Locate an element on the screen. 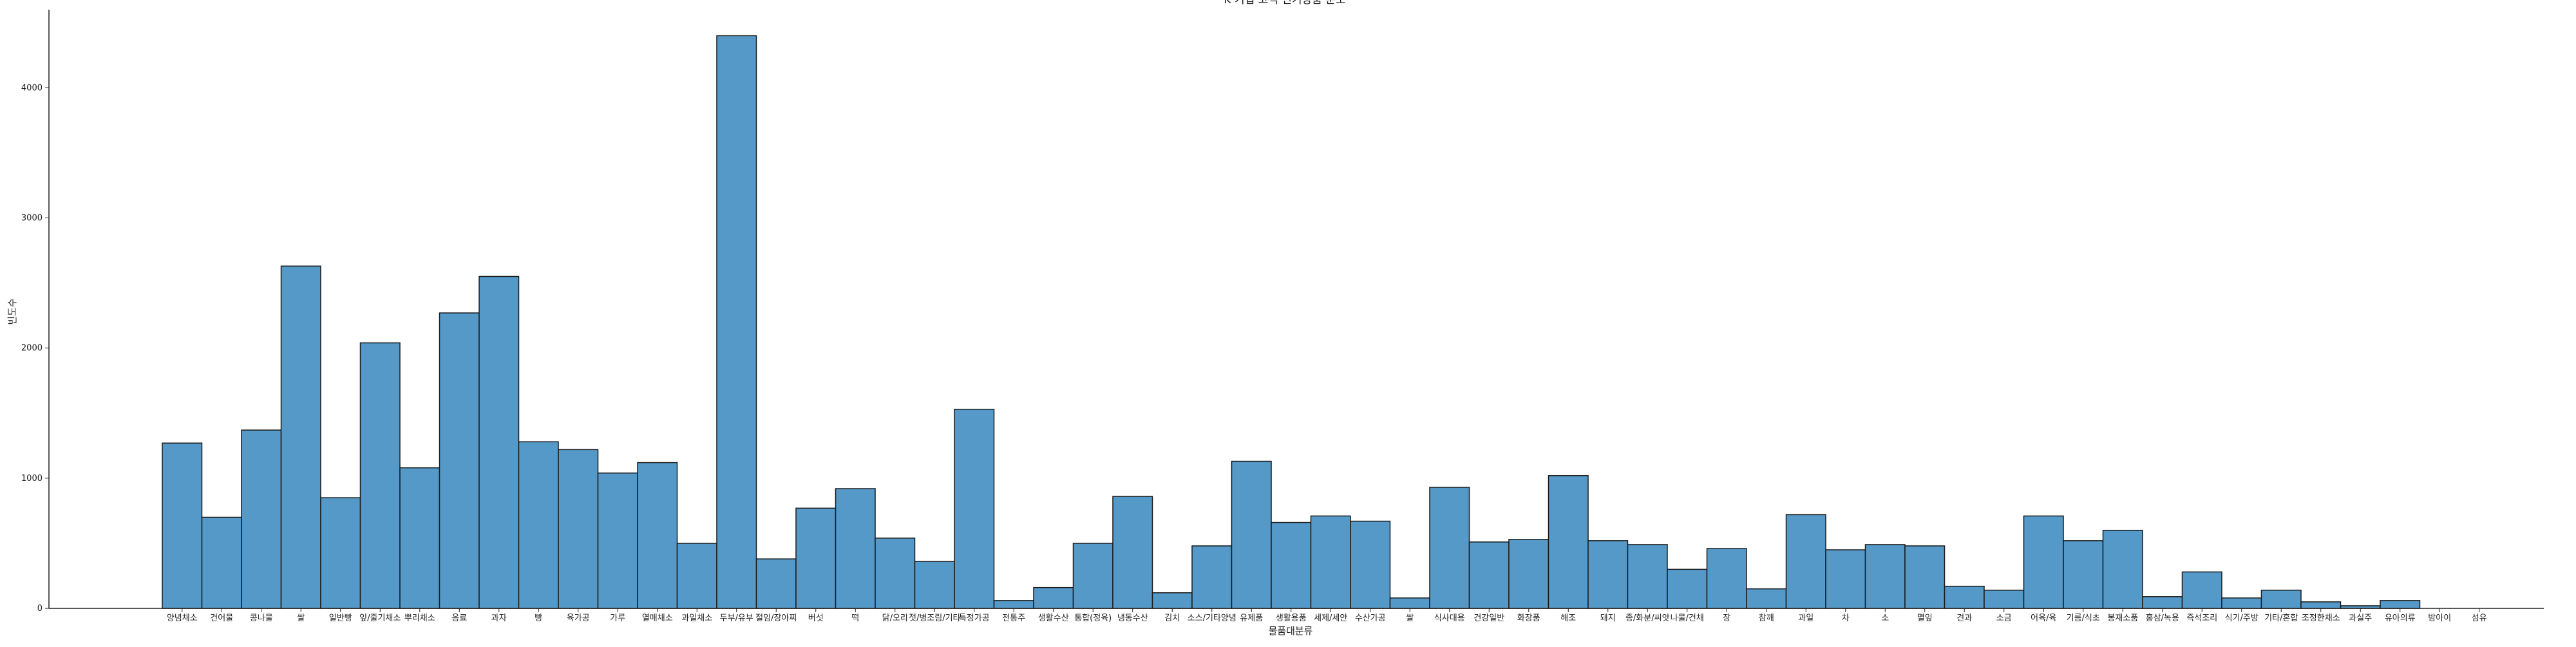 The width and height of the screenshot is (2576, 647). x-tick-label-4: 일반빵 is located at coordinates (340, 618).